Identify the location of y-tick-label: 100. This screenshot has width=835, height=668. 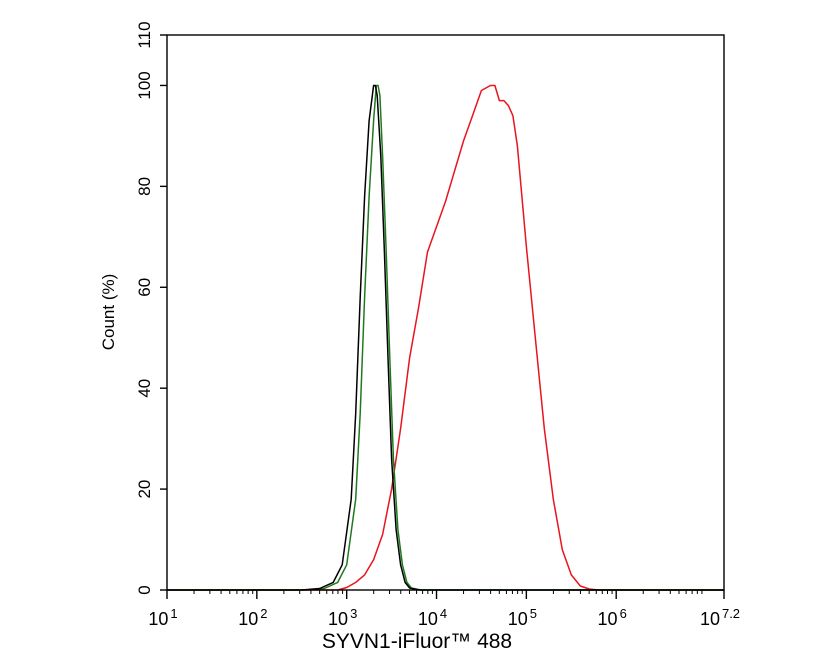
(144, 85).